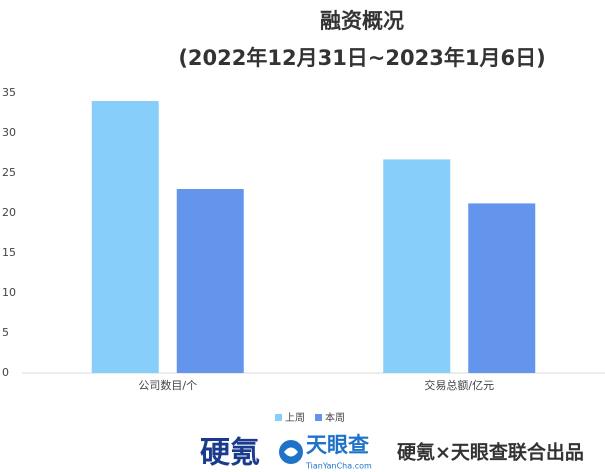  What do you see at coordinates (9, 92) in the screenshot?
I see `y-tick-label: 35` at bounding box center [9, 92].